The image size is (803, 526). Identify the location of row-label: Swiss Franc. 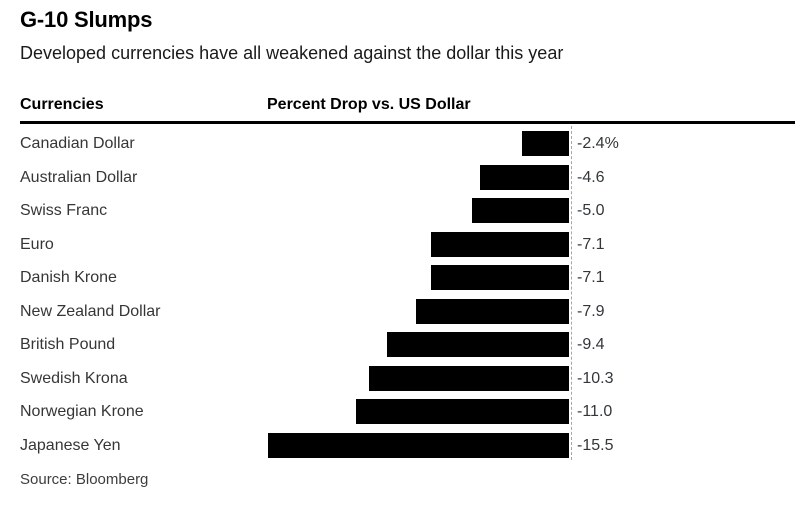
(64, 210).